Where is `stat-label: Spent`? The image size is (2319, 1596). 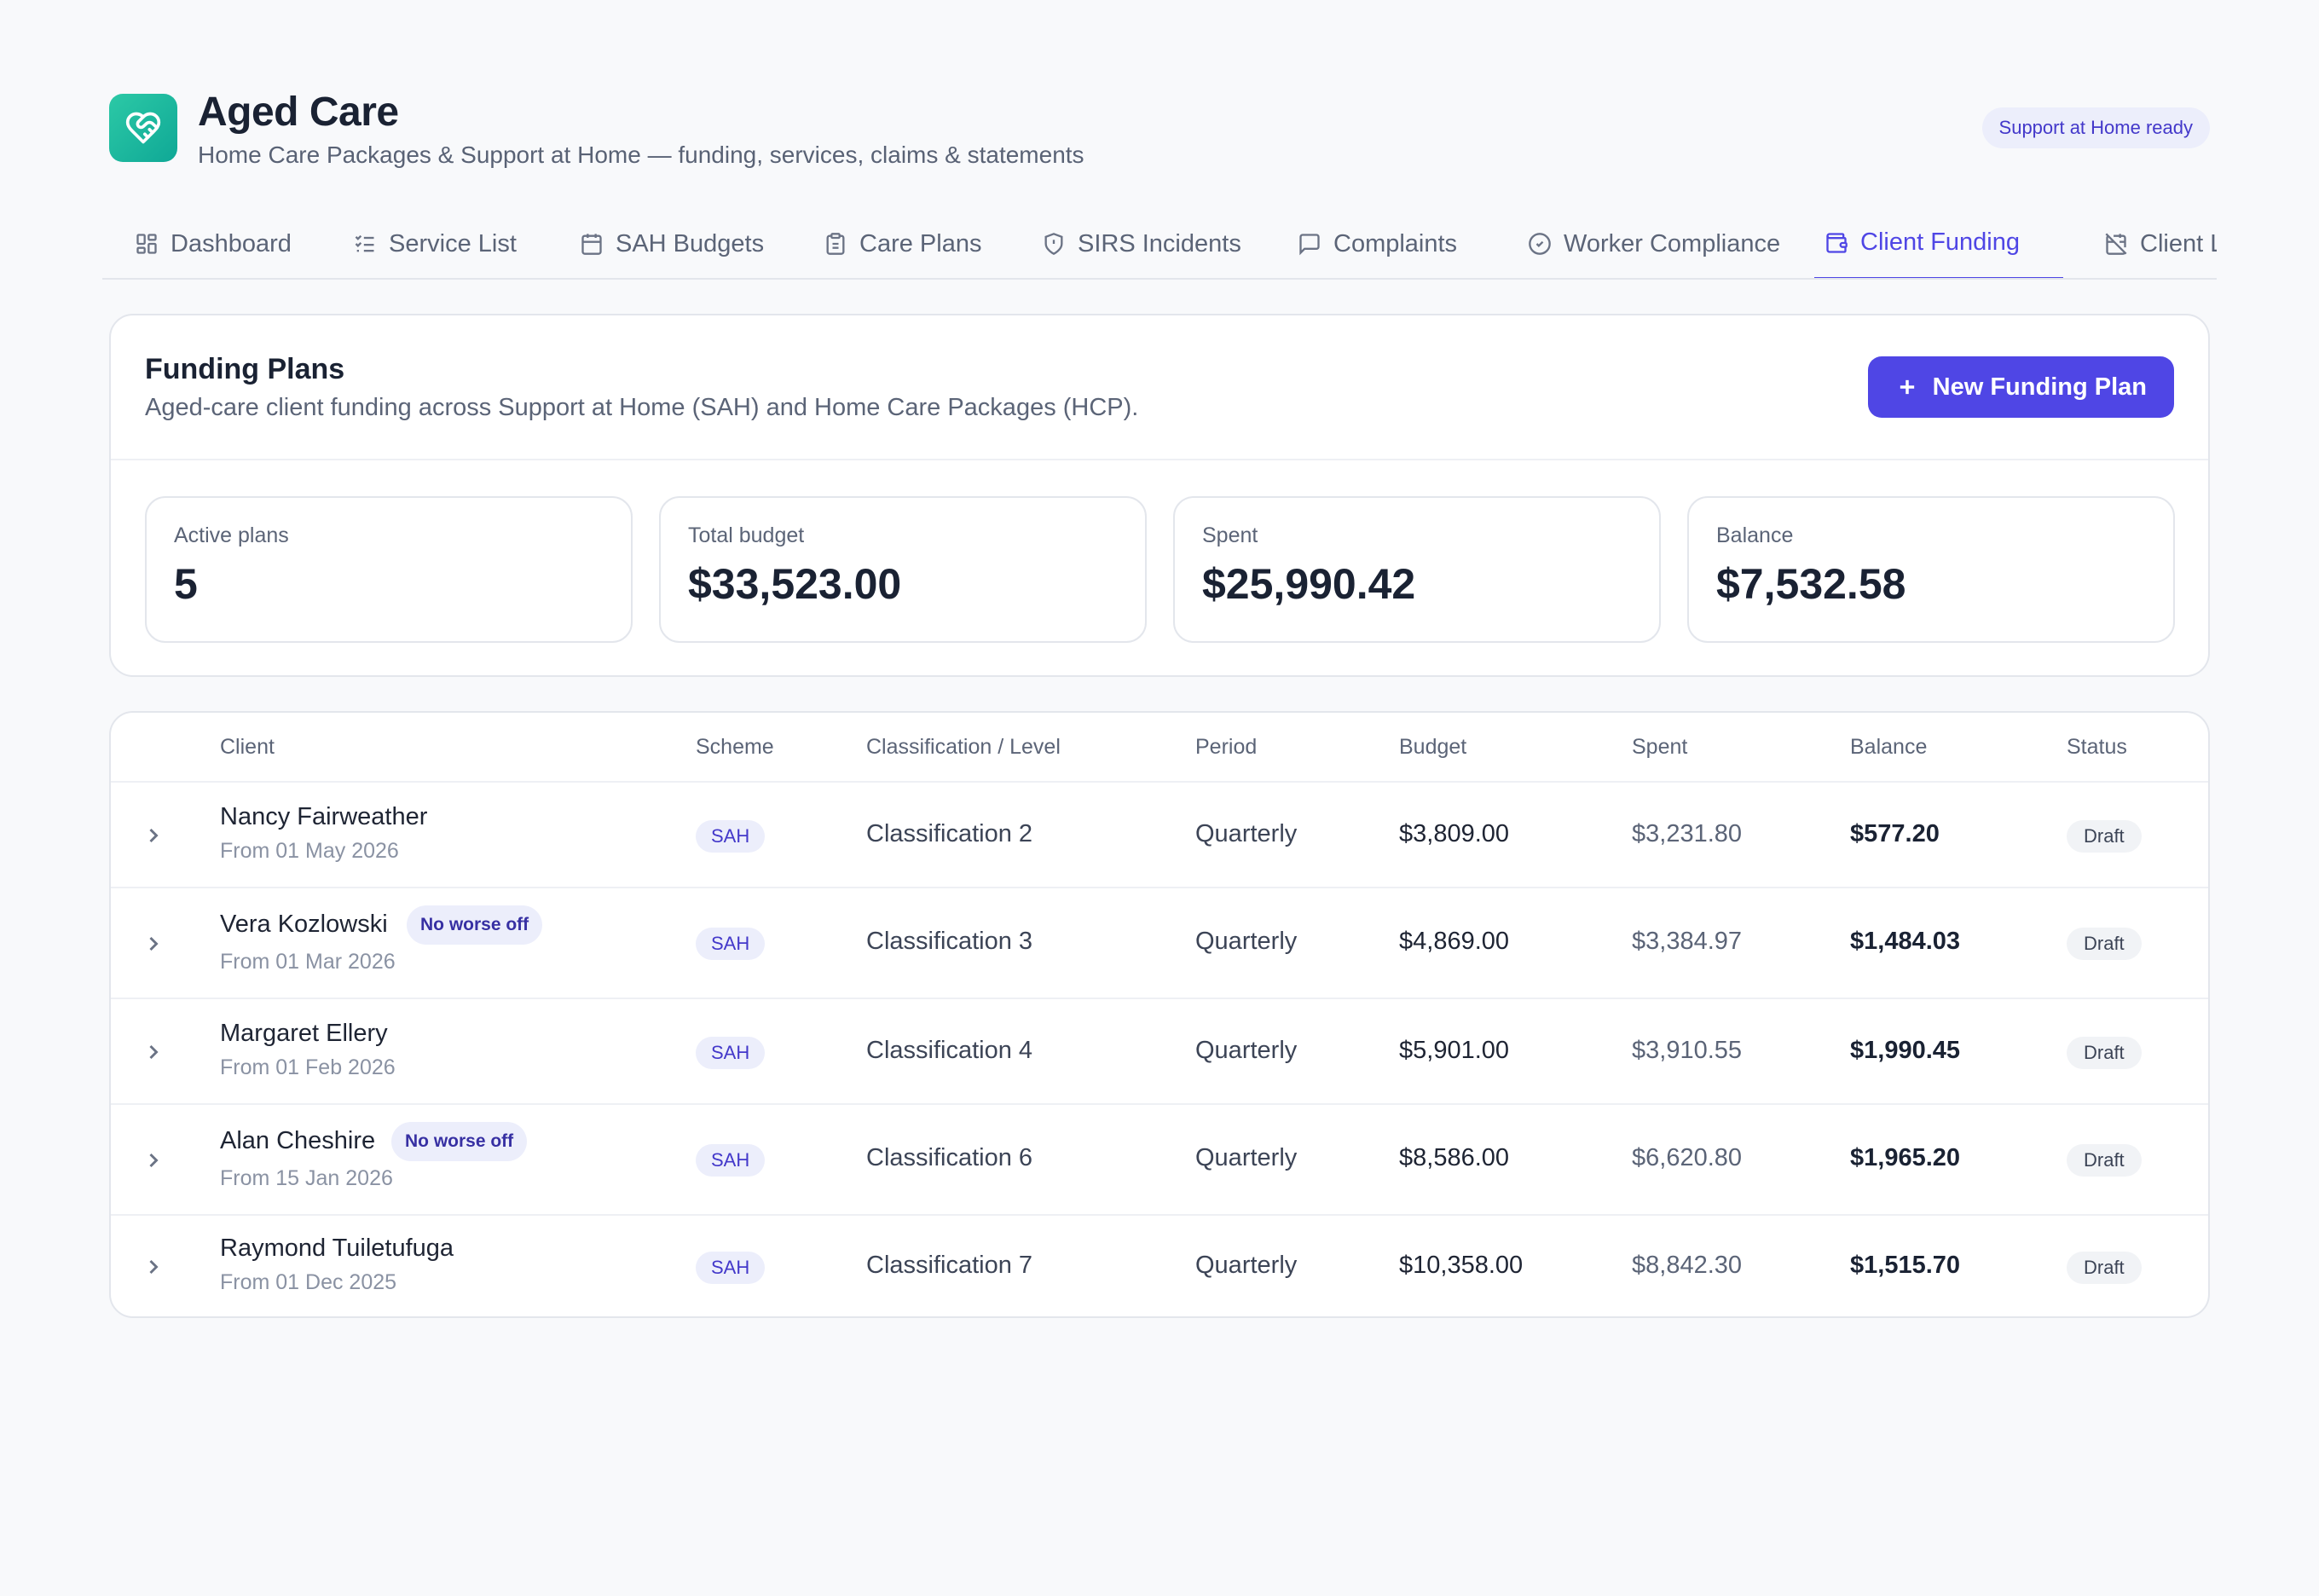 stat-label: Spent is located at coordinates (1230, 535).